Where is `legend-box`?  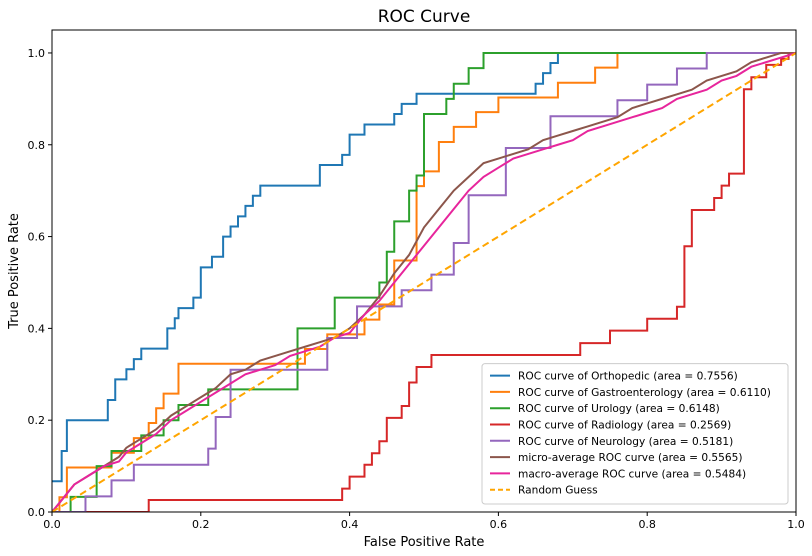
legend-box is located at coordinates (635, 434).